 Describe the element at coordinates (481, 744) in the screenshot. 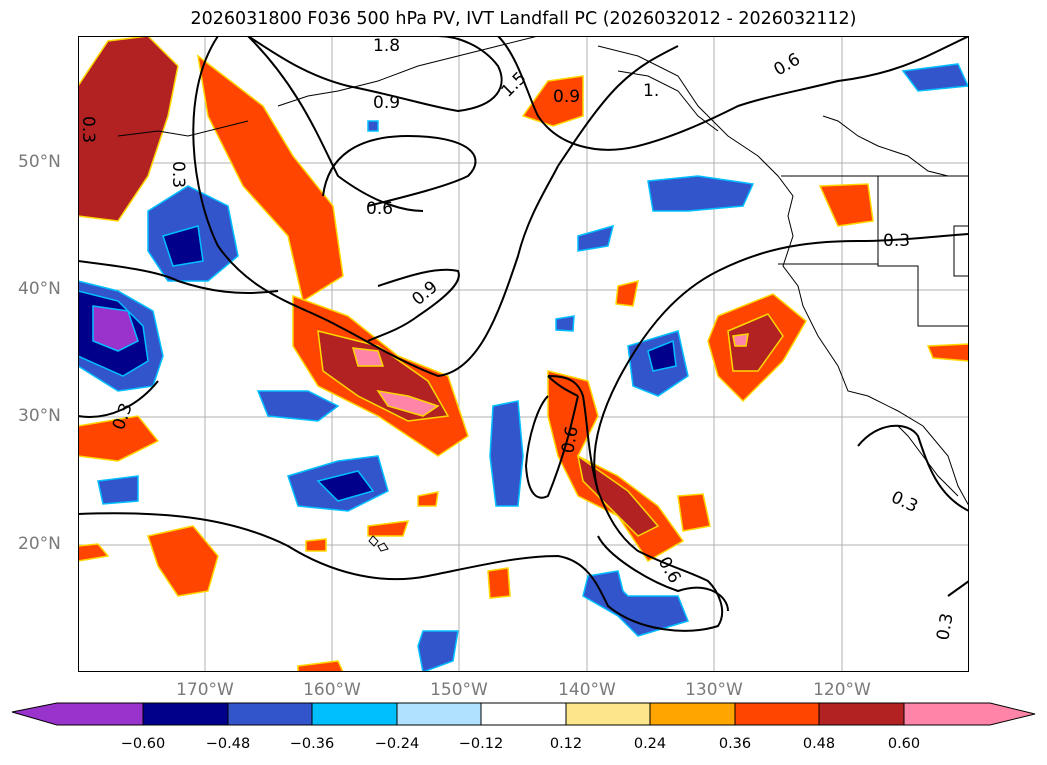

I see `colorbar-tick: −0.12` at that location.